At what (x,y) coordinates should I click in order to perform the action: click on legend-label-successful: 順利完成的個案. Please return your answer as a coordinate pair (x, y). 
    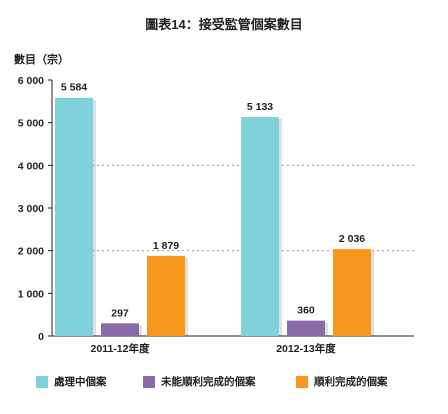
    Looking at the image, I should click on (351, 382).